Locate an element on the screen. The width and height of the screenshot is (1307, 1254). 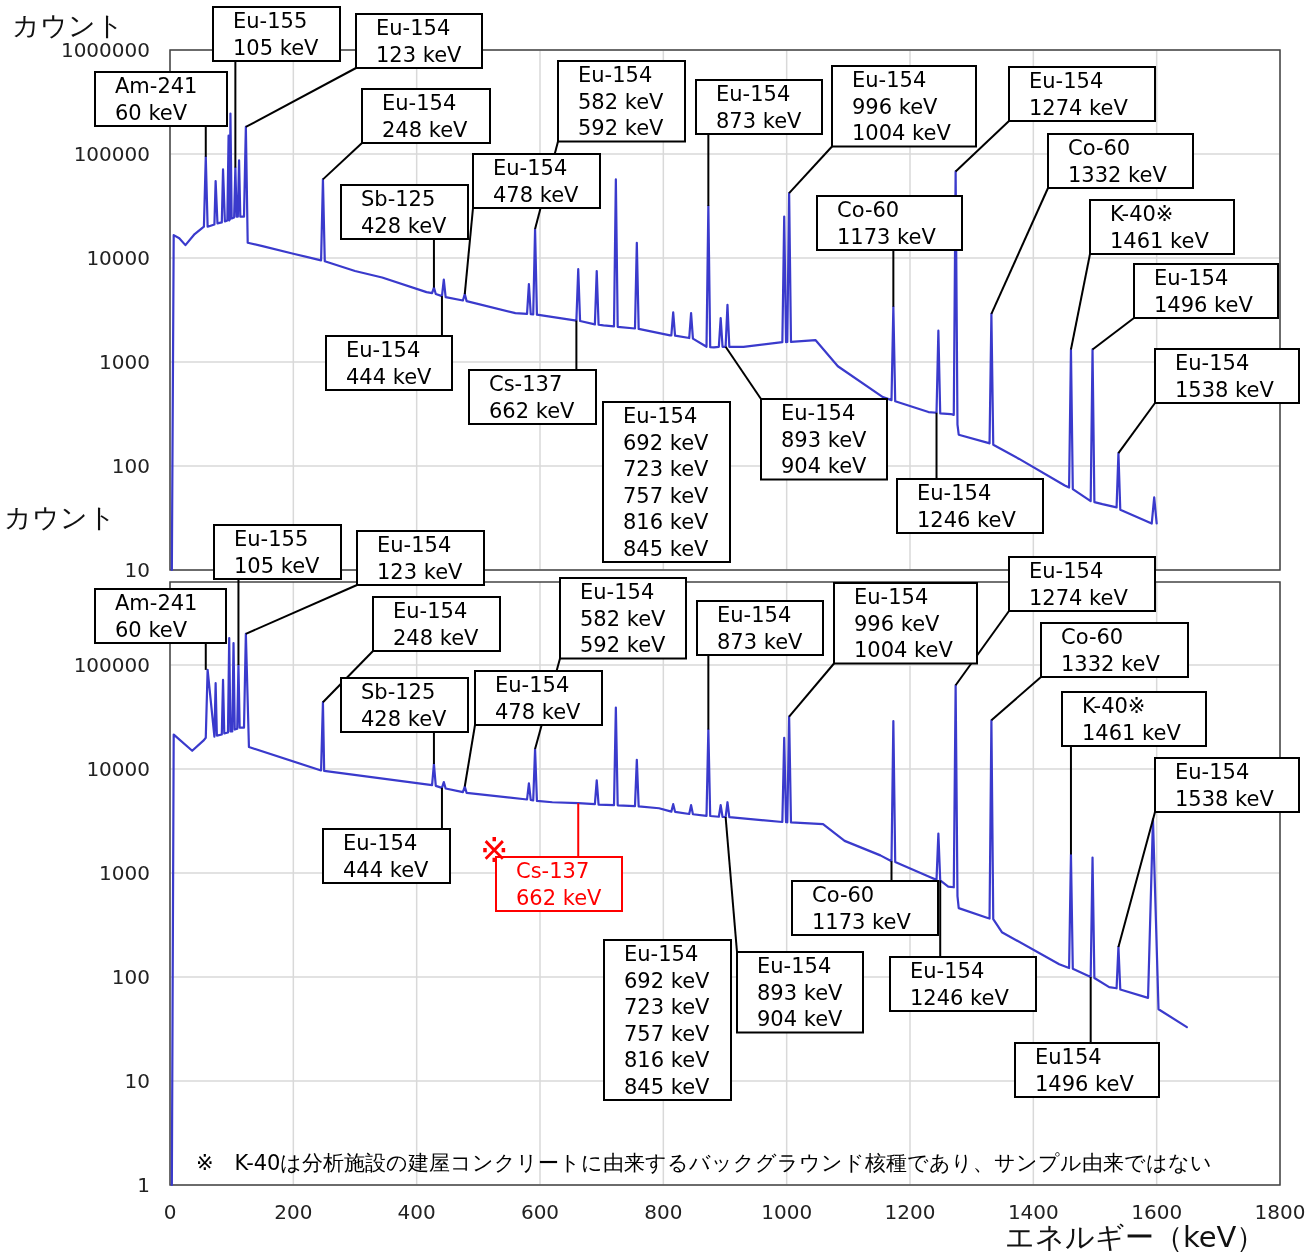
x-tick-label: 1000 is located at coordinates (787, 1212).